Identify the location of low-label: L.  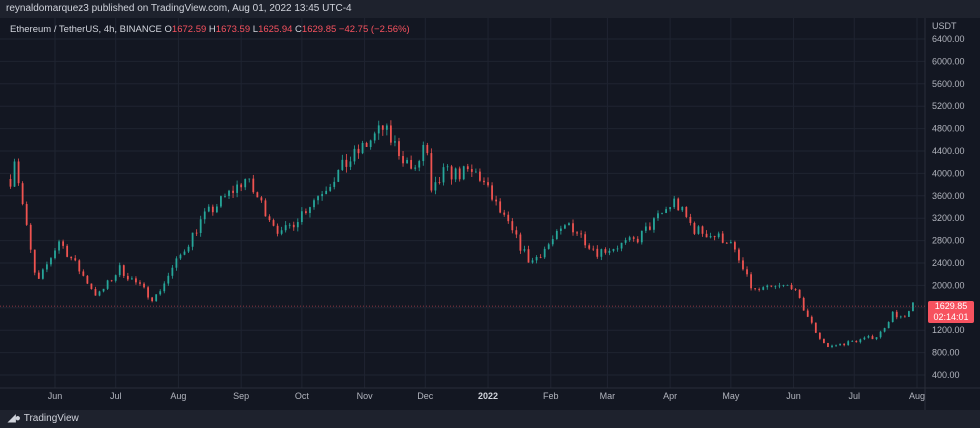
(255, 29).